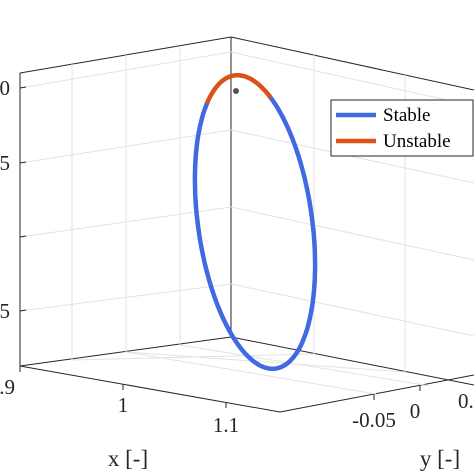 The width and height of the screenshot is (474, 474). I want to click on legend-label-unstable: Unstable, so click(417, 141).